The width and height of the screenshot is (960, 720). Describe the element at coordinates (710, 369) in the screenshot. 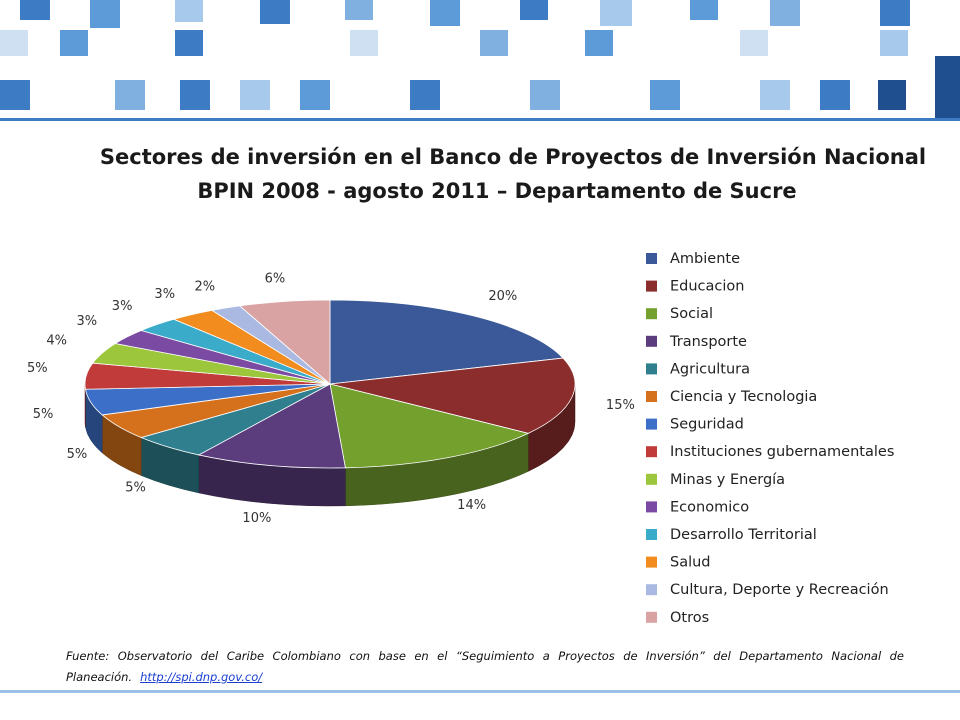

I see `legend-label: Agricultura` at that location.